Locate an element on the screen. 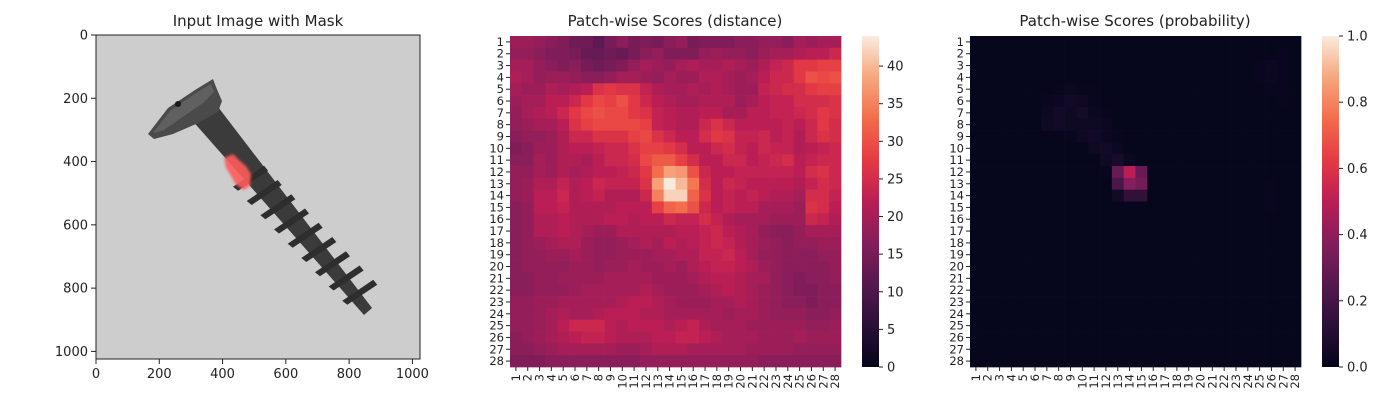  heatmap-x-tick-label: 13 is located at coordinates (658, 381).